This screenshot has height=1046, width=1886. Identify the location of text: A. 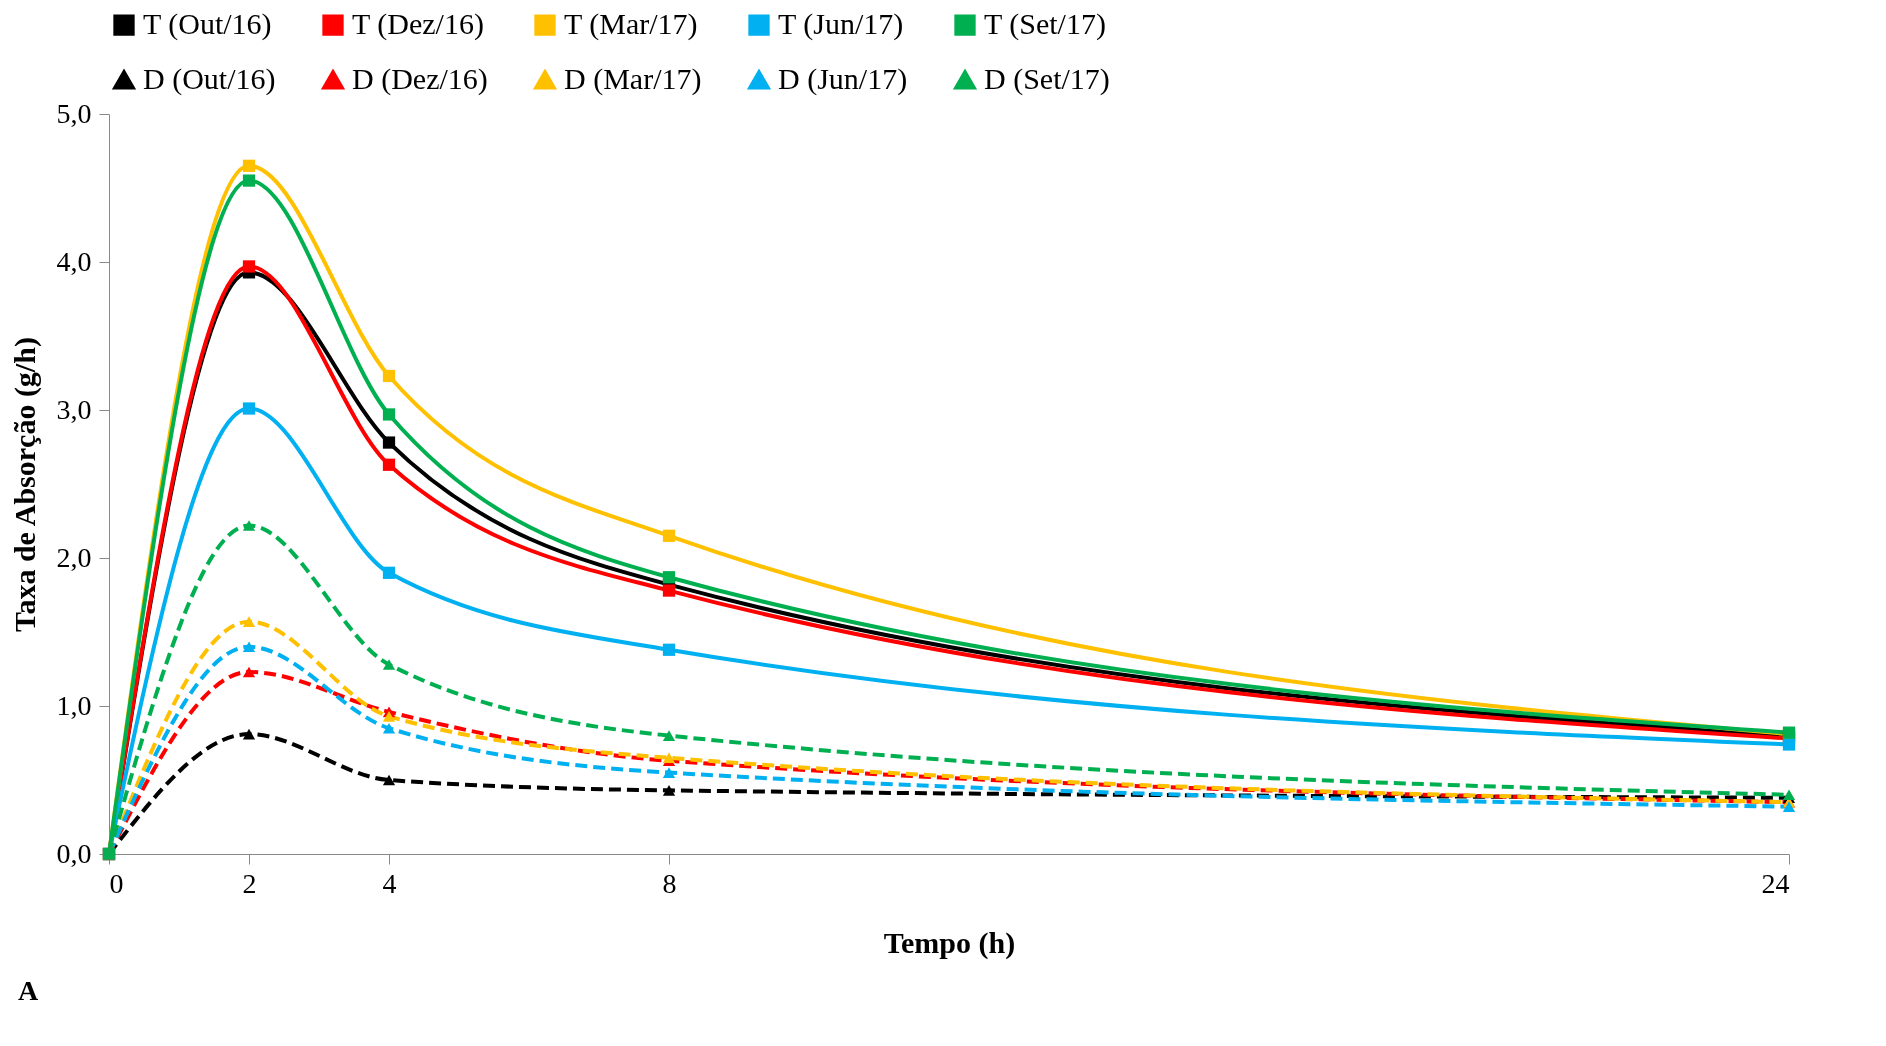
(28, 991).